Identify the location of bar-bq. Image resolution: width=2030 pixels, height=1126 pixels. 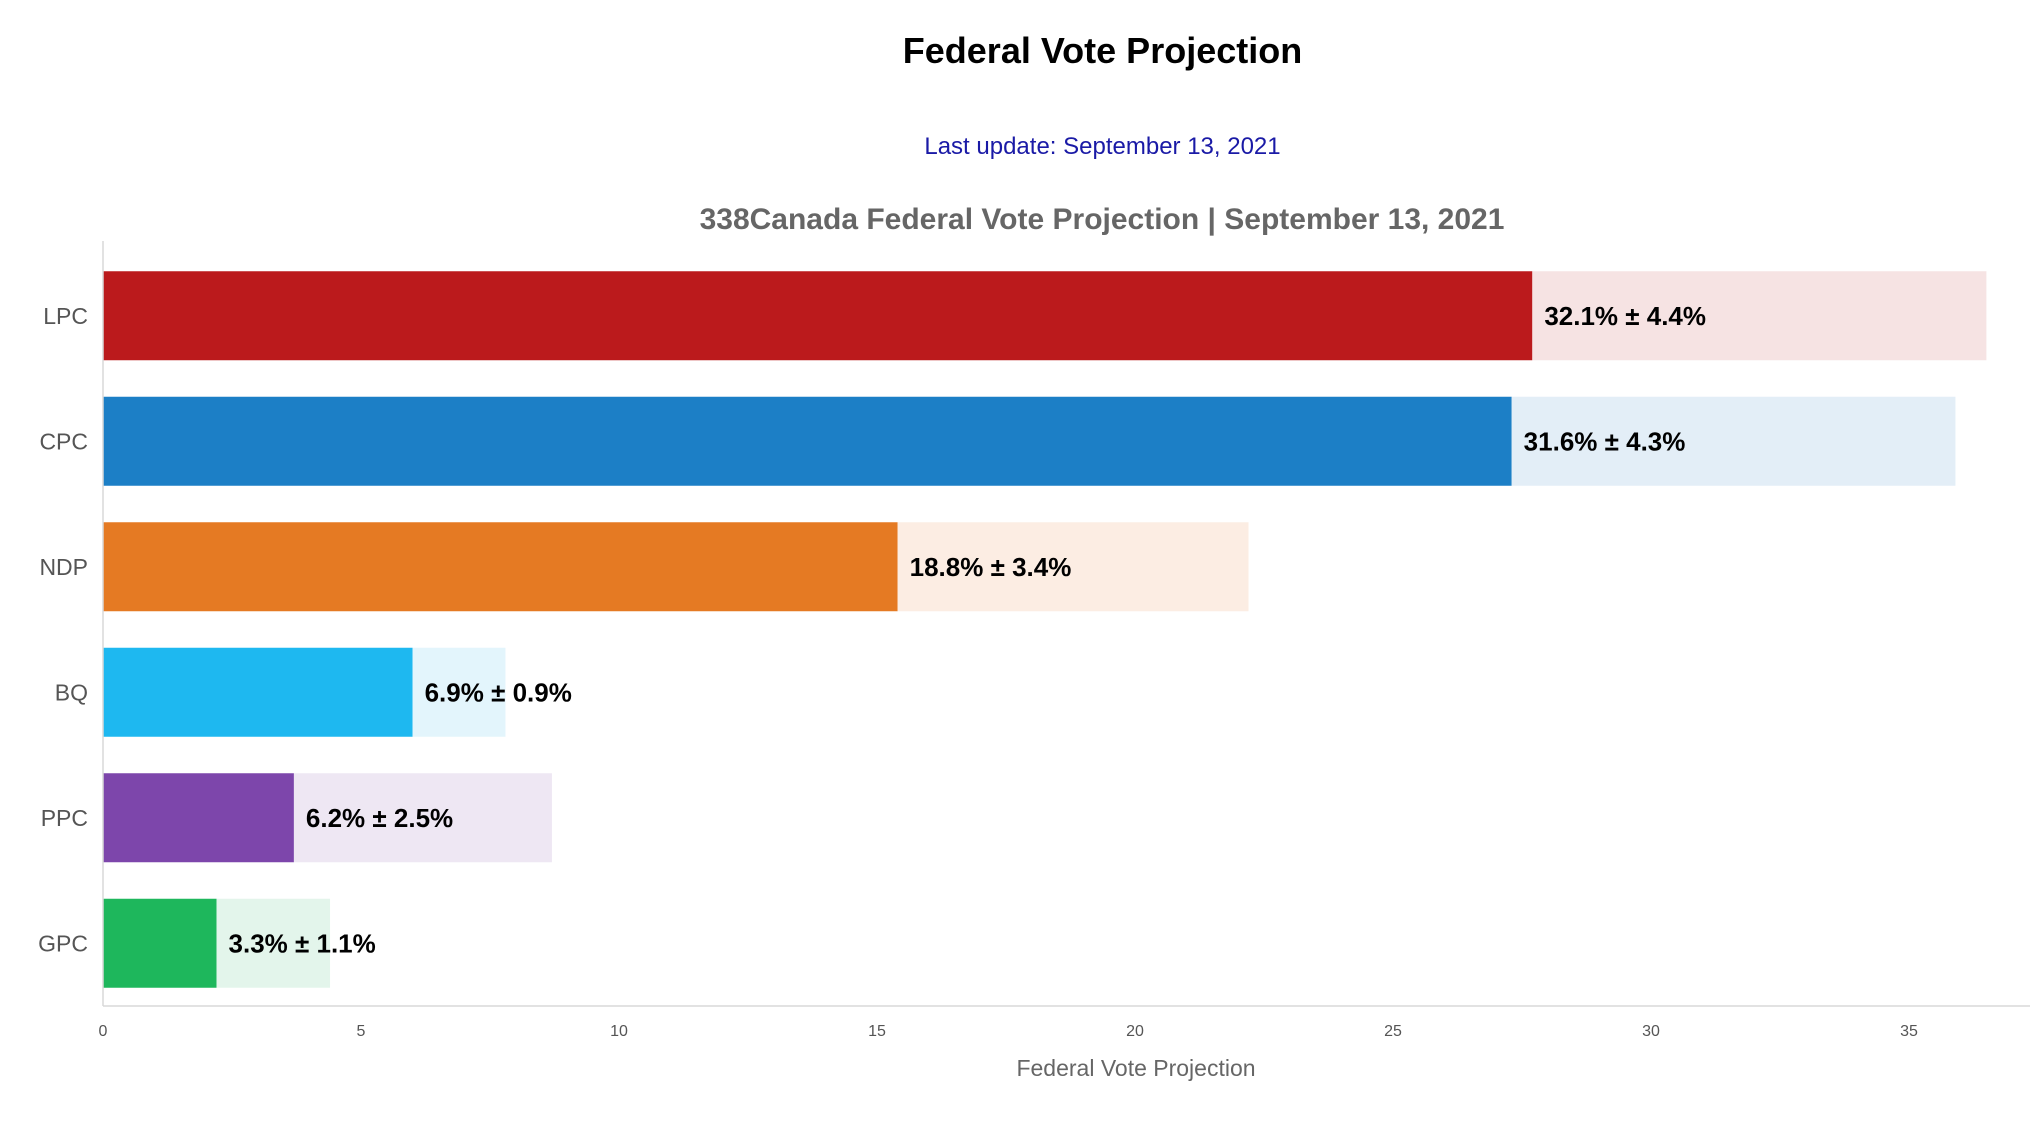
(258, 692).